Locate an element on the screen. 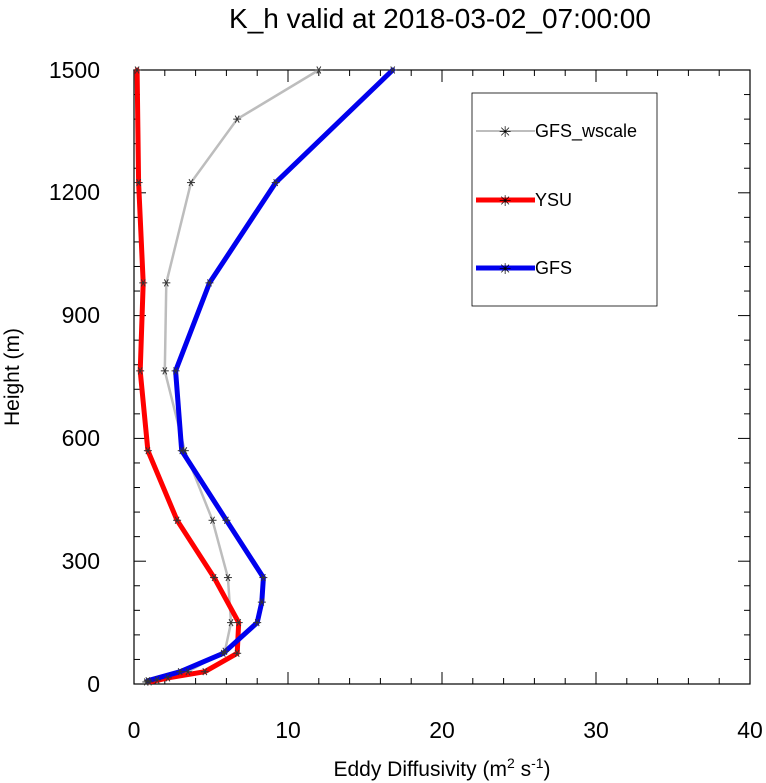 The image size is (766, 783). x-axis-label: Eddy Diffusivity (m2 s-1) is located at coordinates (441, 768).